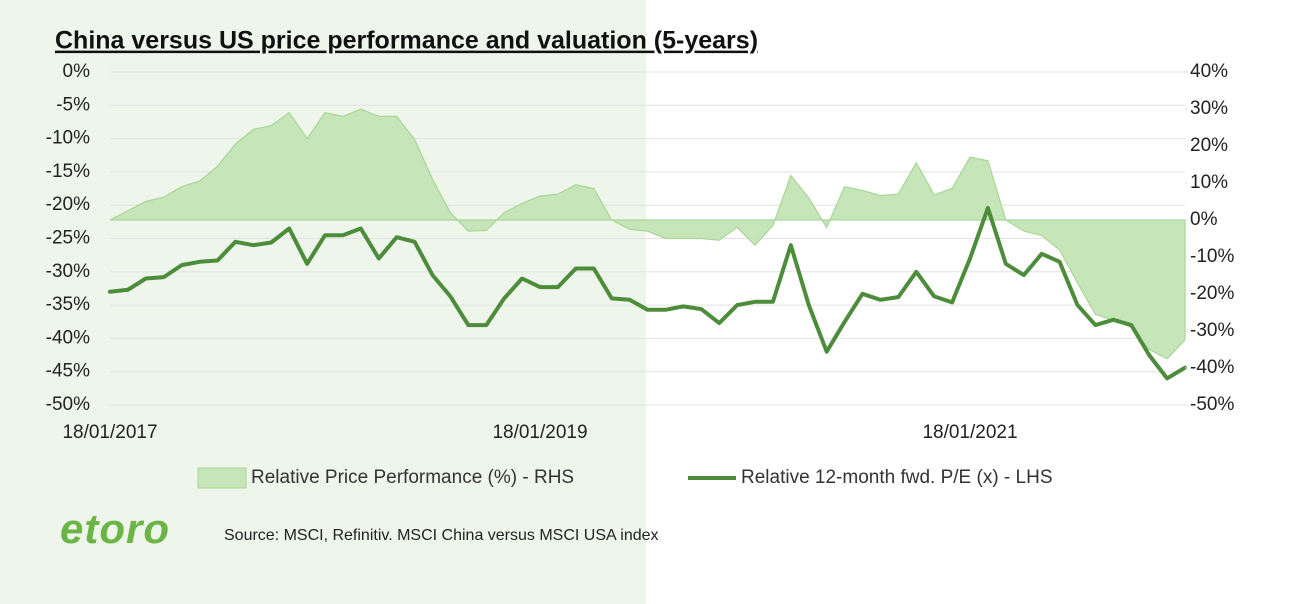 Image resolution: width=1293 pixels, height=604 pixels. What do you see at coordinates (412, 477) in the screenshot?
I see `legend-label: Relative Price Performance (%) - RHS` at bounding box center [412, 477].